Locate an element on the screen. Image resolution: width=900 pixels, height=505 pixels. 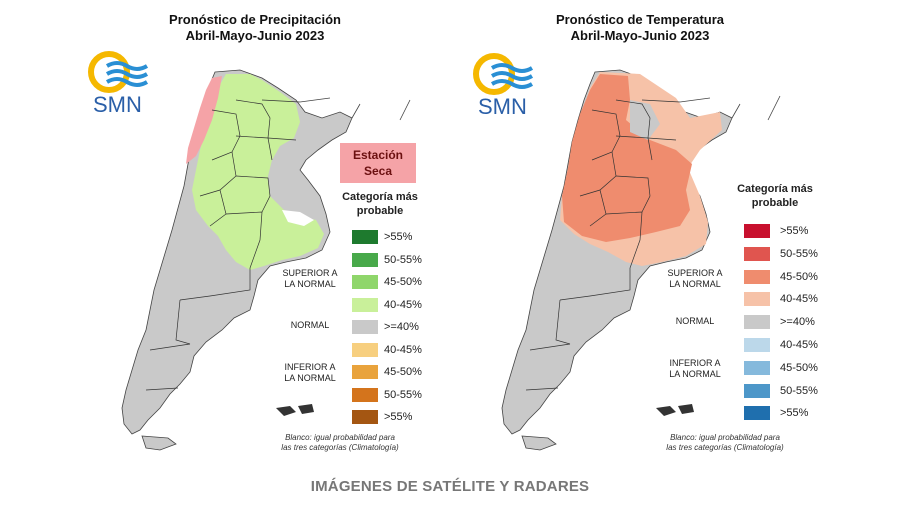
dry-season-badge: Estación Seca is located at coordinates (378, 163).